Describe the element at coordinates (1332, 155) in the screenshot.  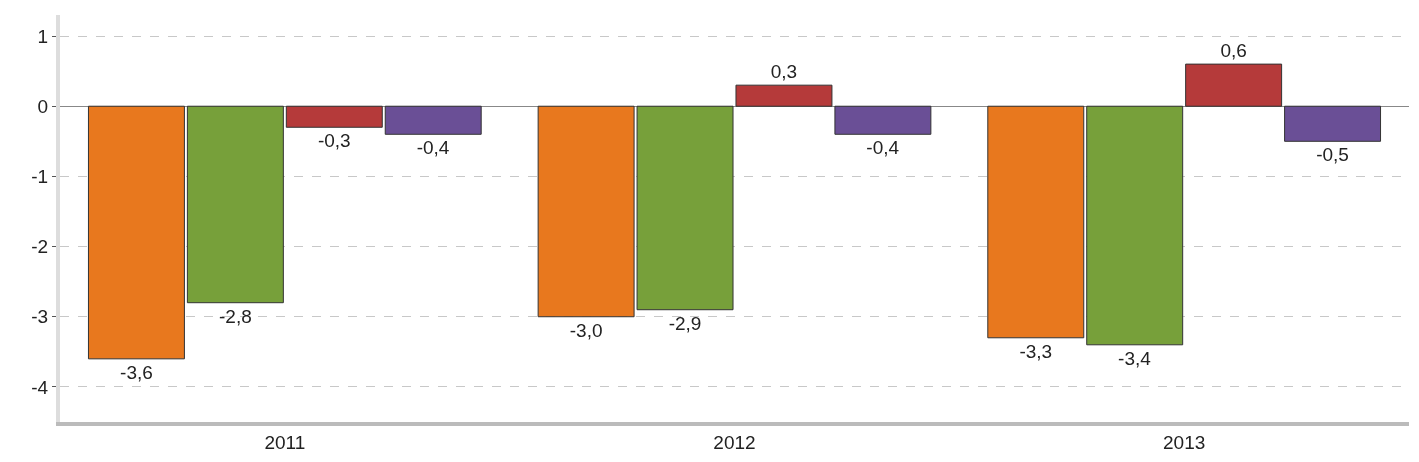
I see `data-label: -0,5` at that location.